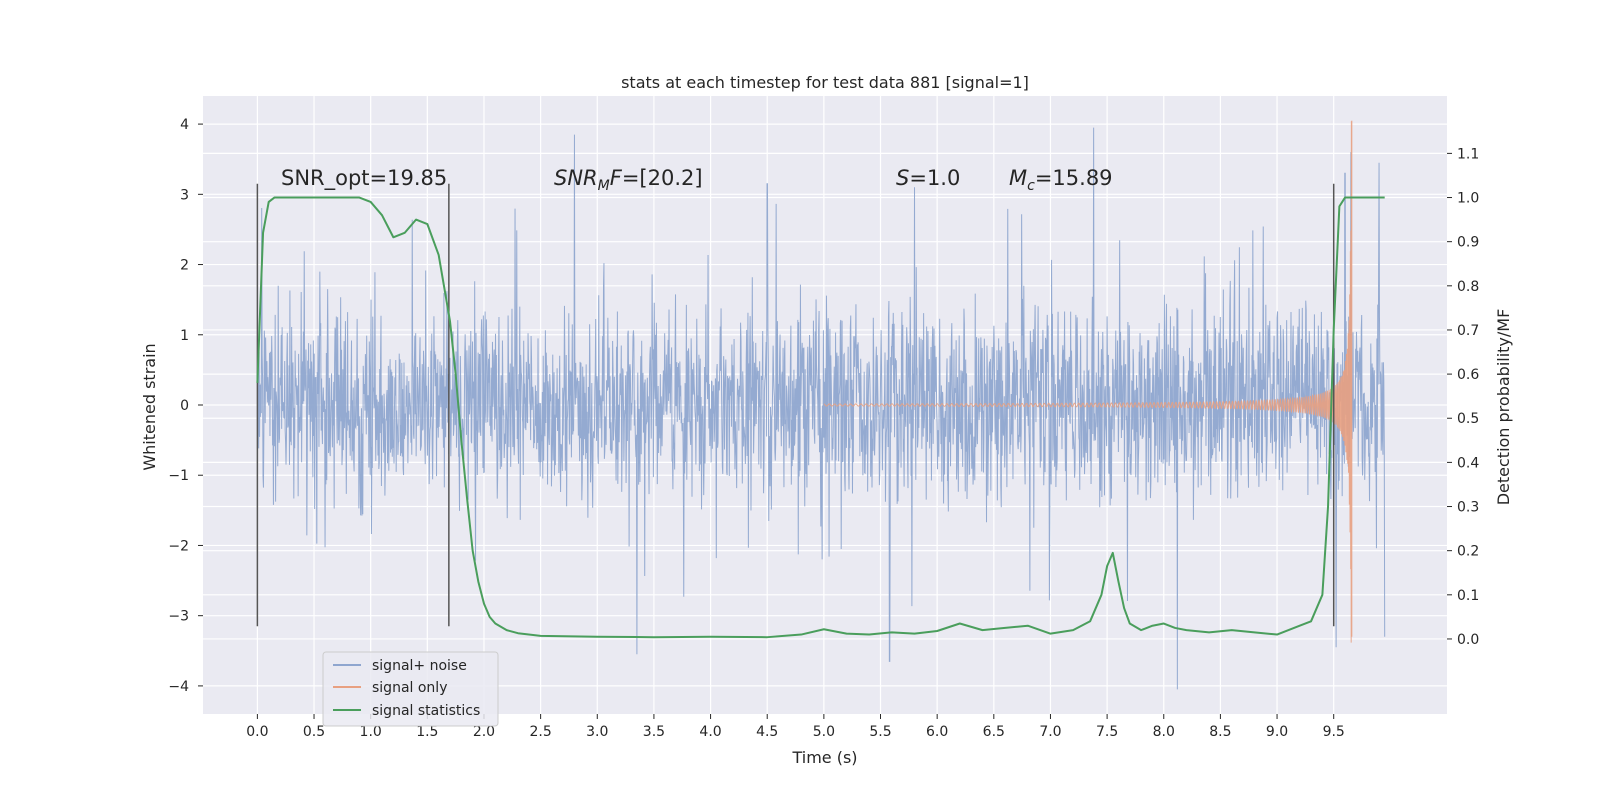  I want to click on annotation-s: S=1.0, so click(928, 178).